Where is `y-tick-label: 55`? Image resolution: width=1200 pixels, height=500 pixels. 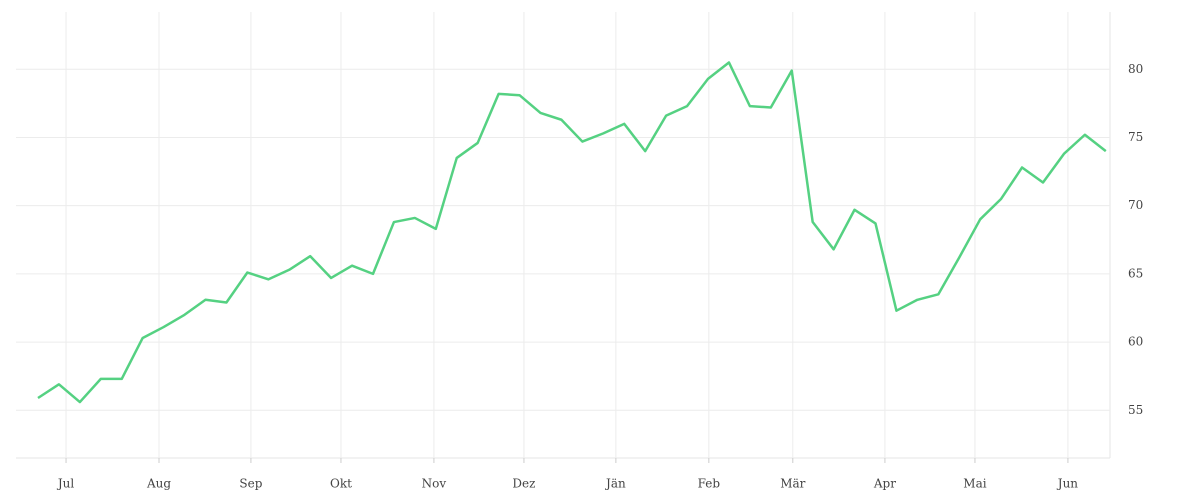 y-tick-label: 55 is located at coordinates (1135, 410).